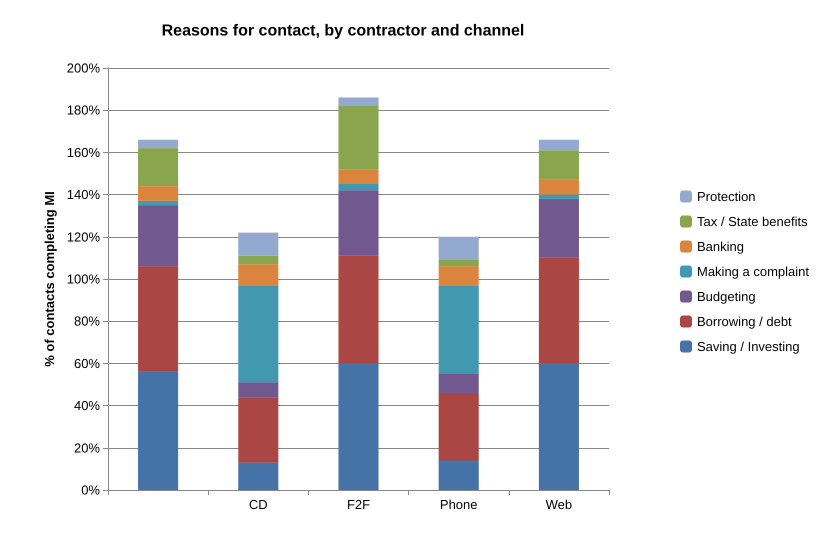 The height and width of the screenshot is (543, 827). I want to click on y-tick-label: 20%, so click(87, 448).